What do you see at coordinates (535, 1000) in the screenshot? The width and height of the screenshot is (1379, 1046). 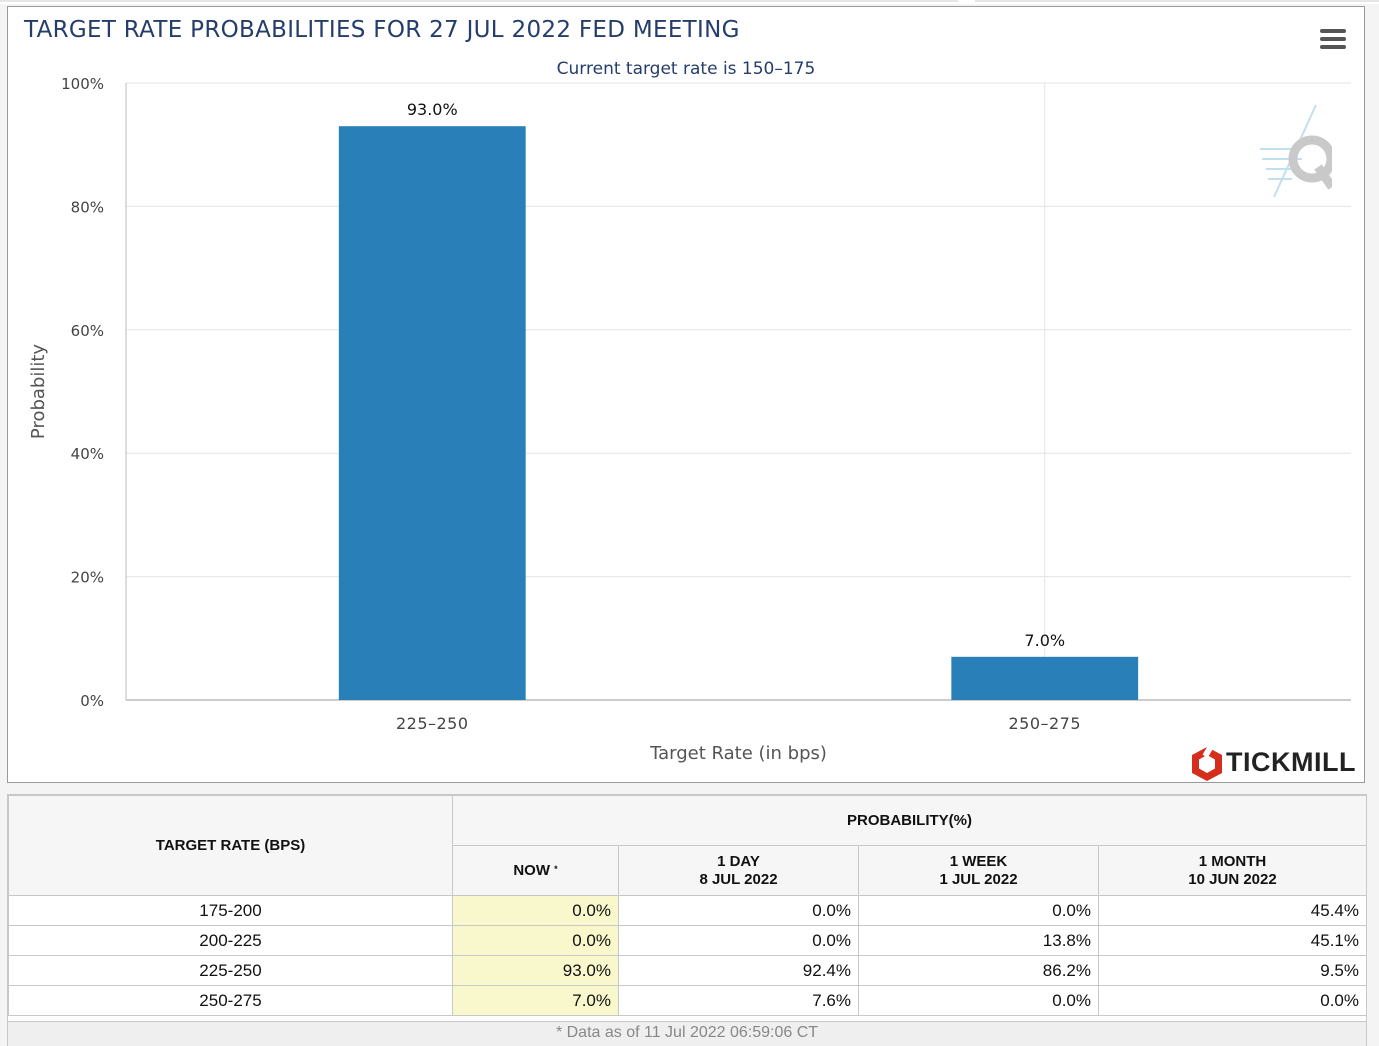 I see `now-cell: 7.0%` at bounding box center [535, 1000].